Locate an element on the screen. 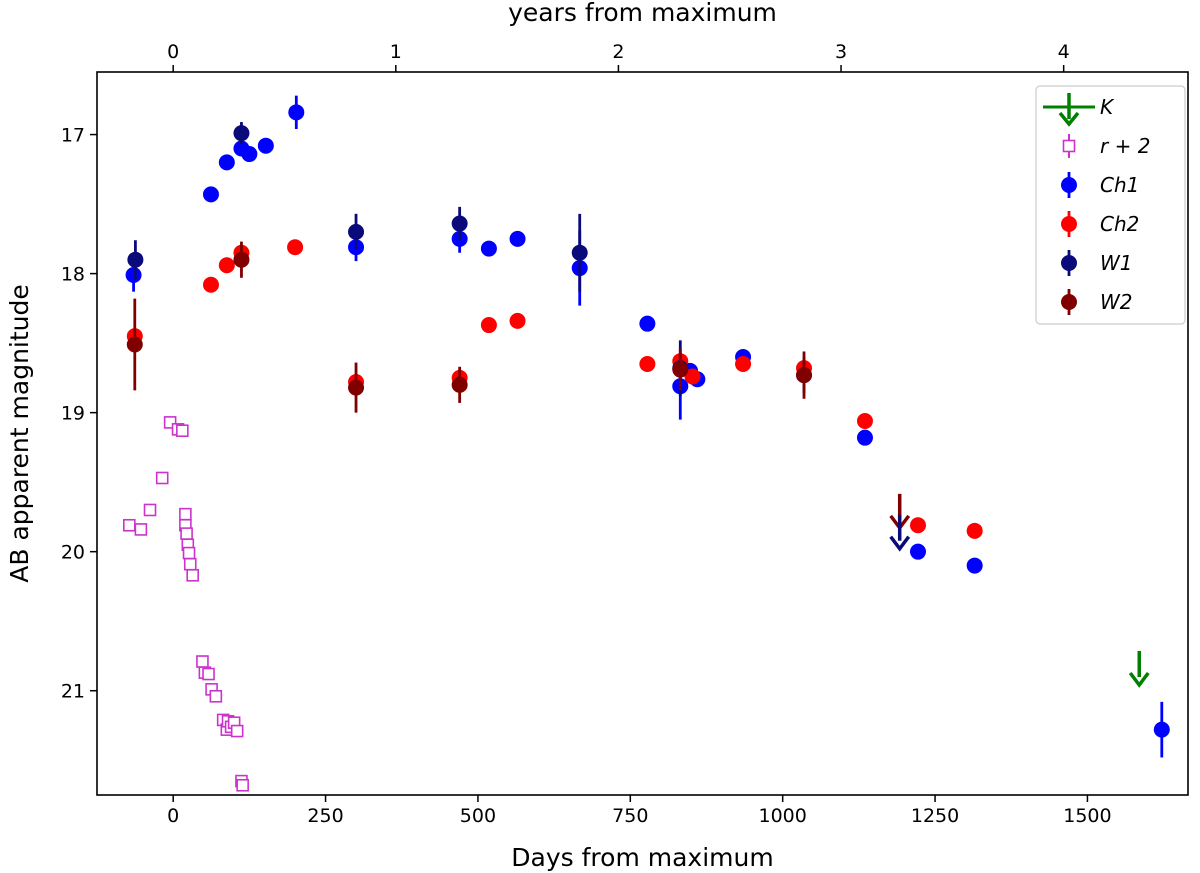  y-tick-label: 17 is located at coordinates (73, 136).